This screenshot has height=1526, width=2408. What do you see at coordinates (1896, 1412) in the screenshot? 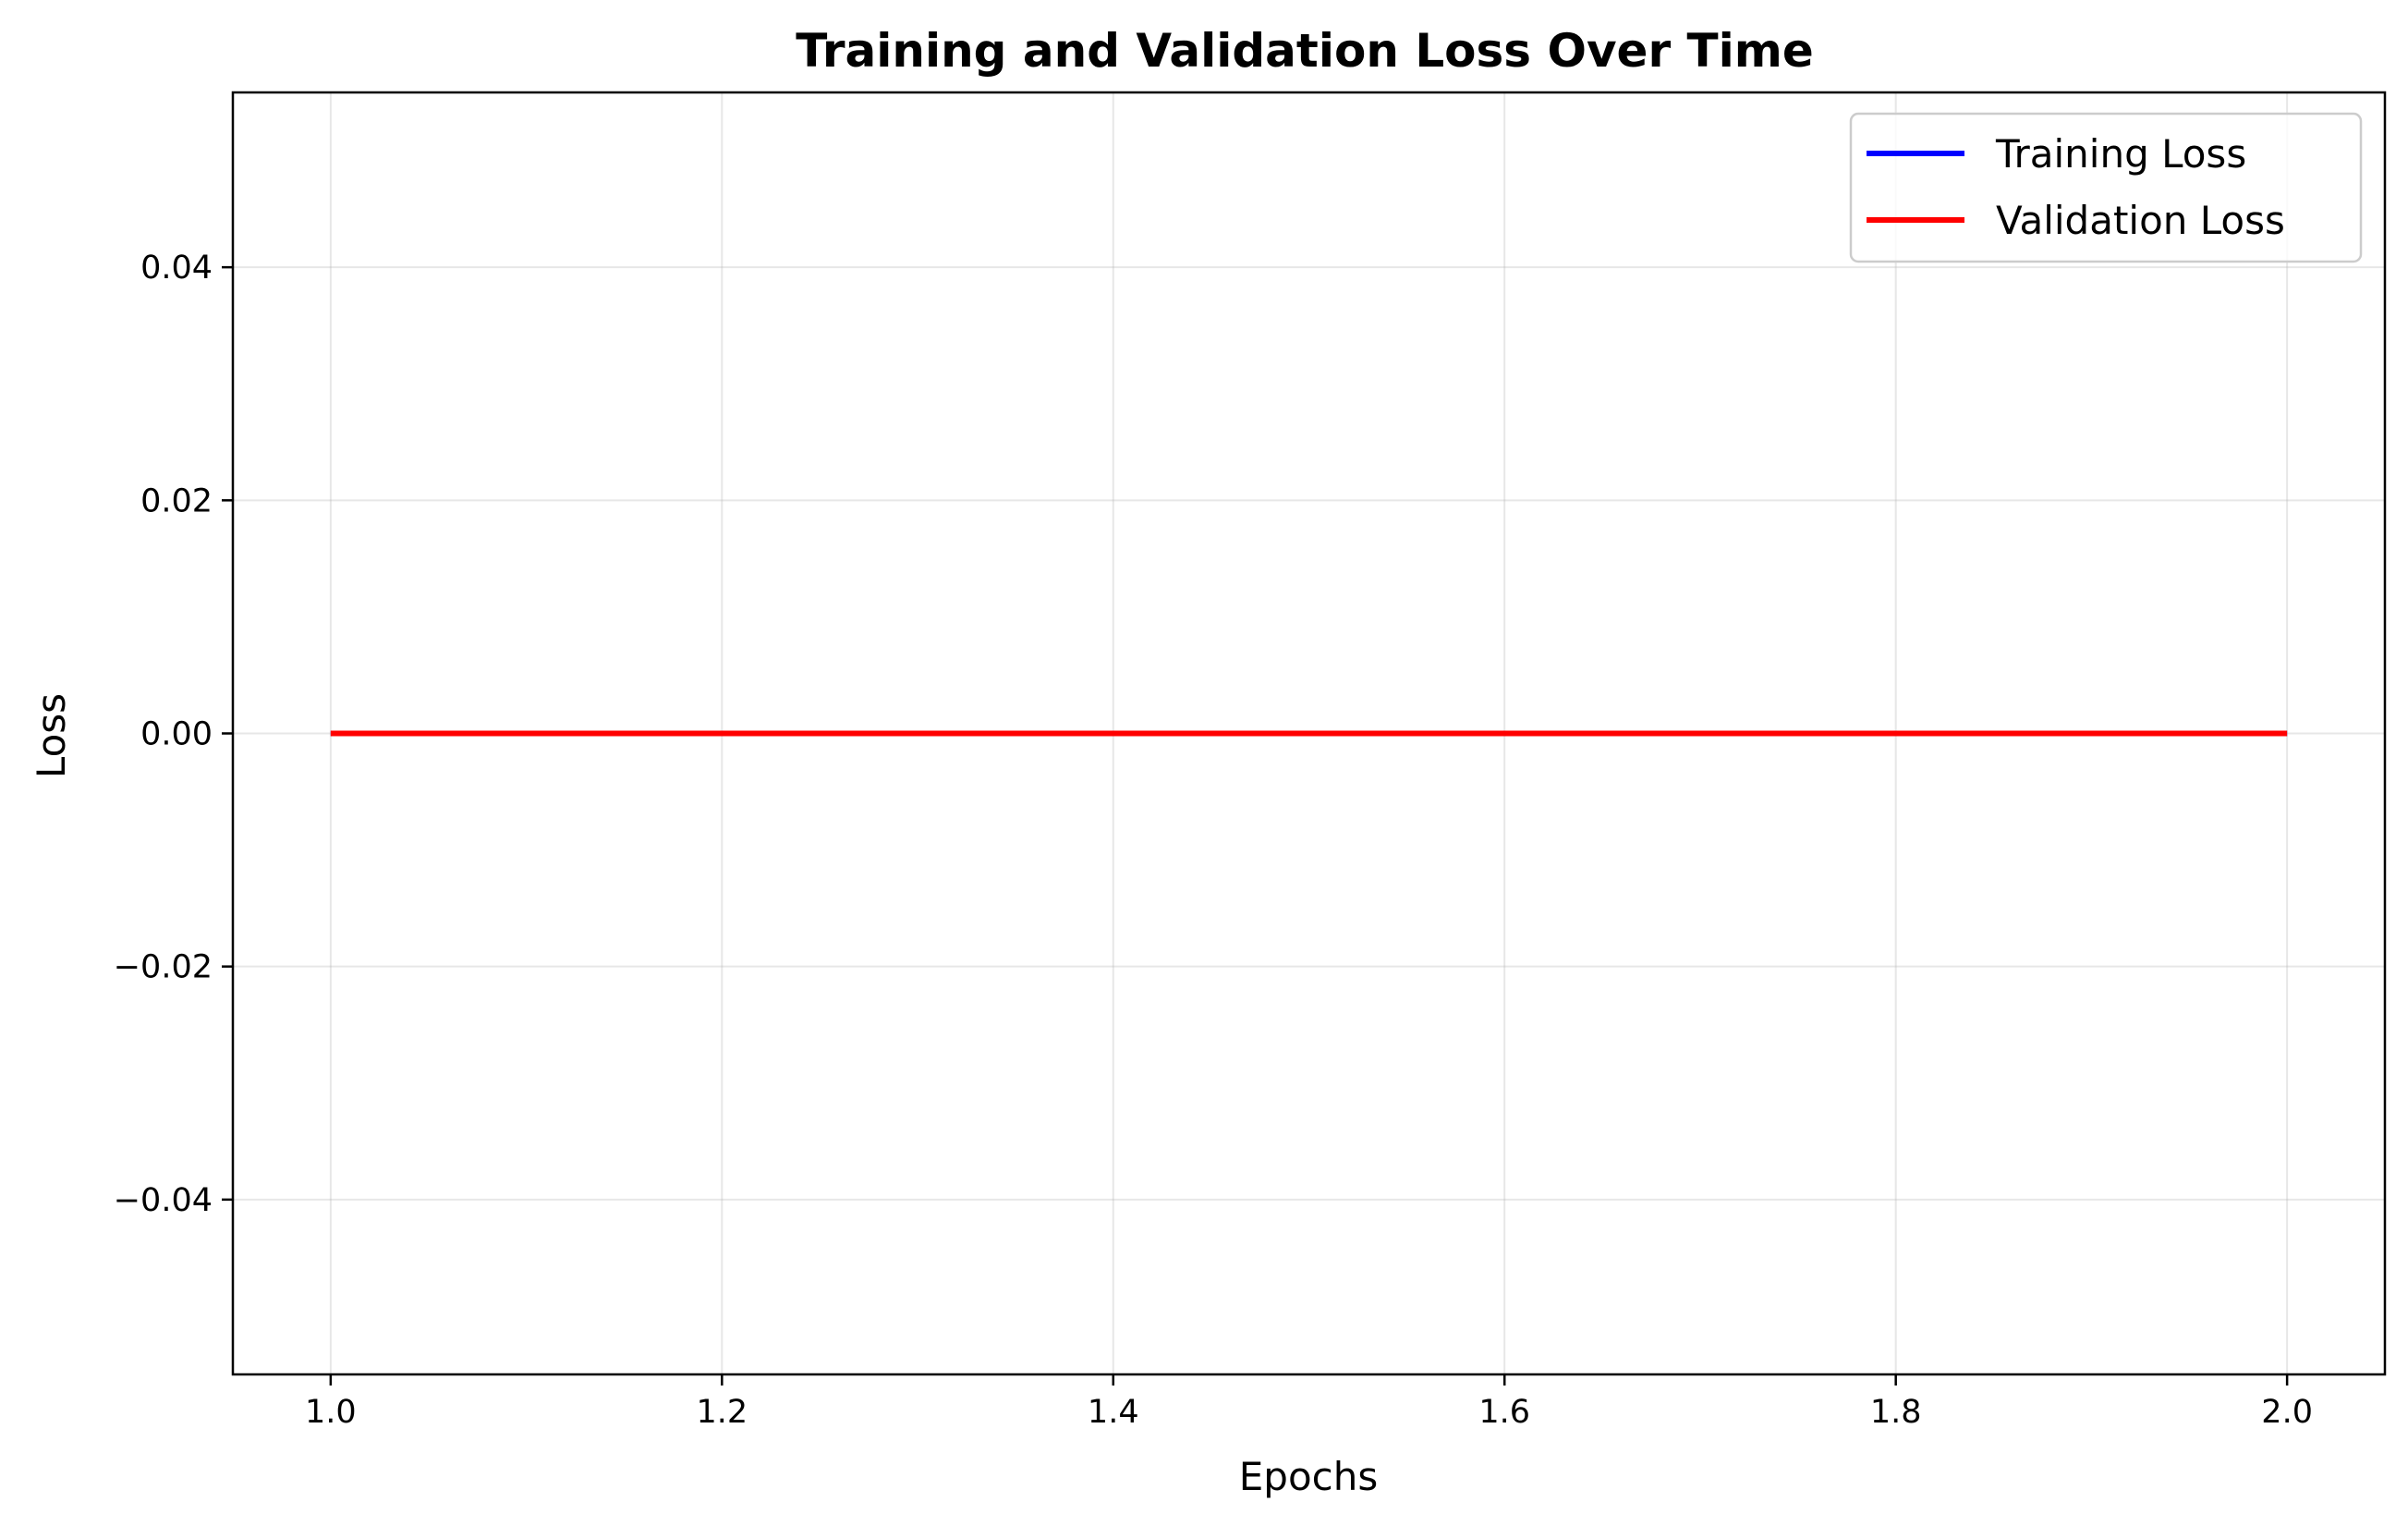
I see `x-tick-label: 1.8` at bounding box center [1896, 1412].